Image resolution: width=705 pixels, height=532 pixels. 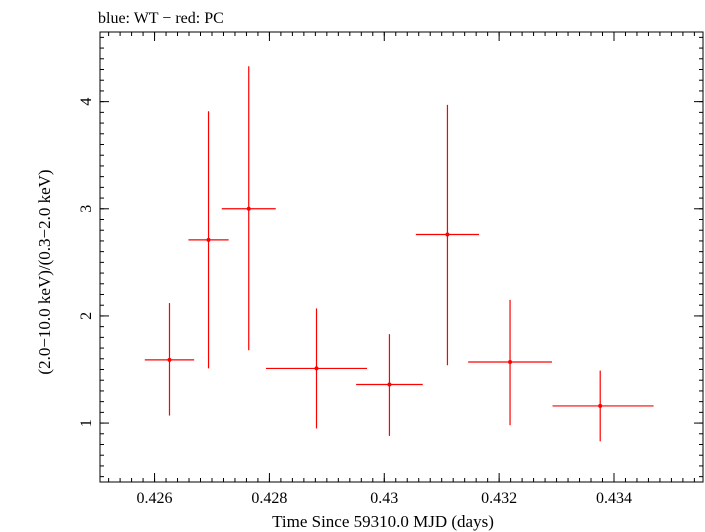 What do you see at coordinates (155, 498) in the screenshot?
I see `x-tick-label: 0.426` at bounding box center [155, 498].